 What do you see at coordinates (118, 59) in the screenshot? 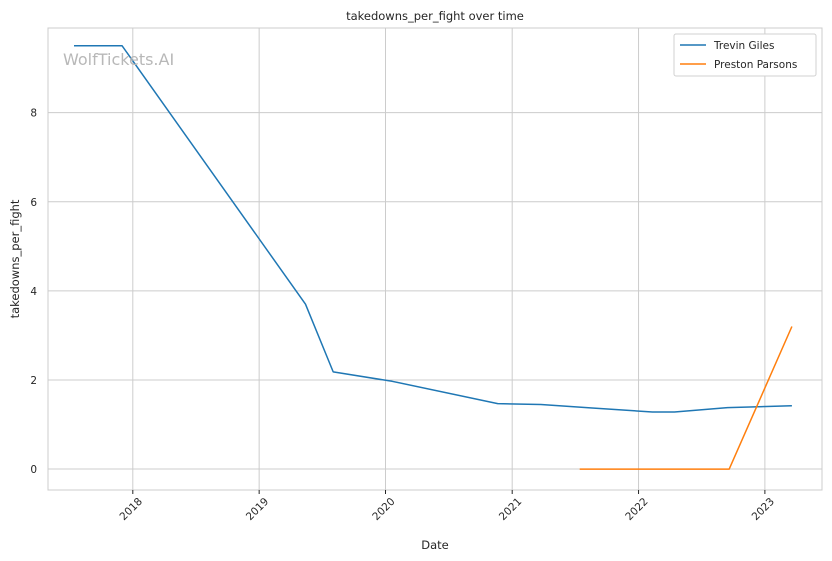
I see `watermark: WolfTickets.AI` at bounding box center [118, 59].